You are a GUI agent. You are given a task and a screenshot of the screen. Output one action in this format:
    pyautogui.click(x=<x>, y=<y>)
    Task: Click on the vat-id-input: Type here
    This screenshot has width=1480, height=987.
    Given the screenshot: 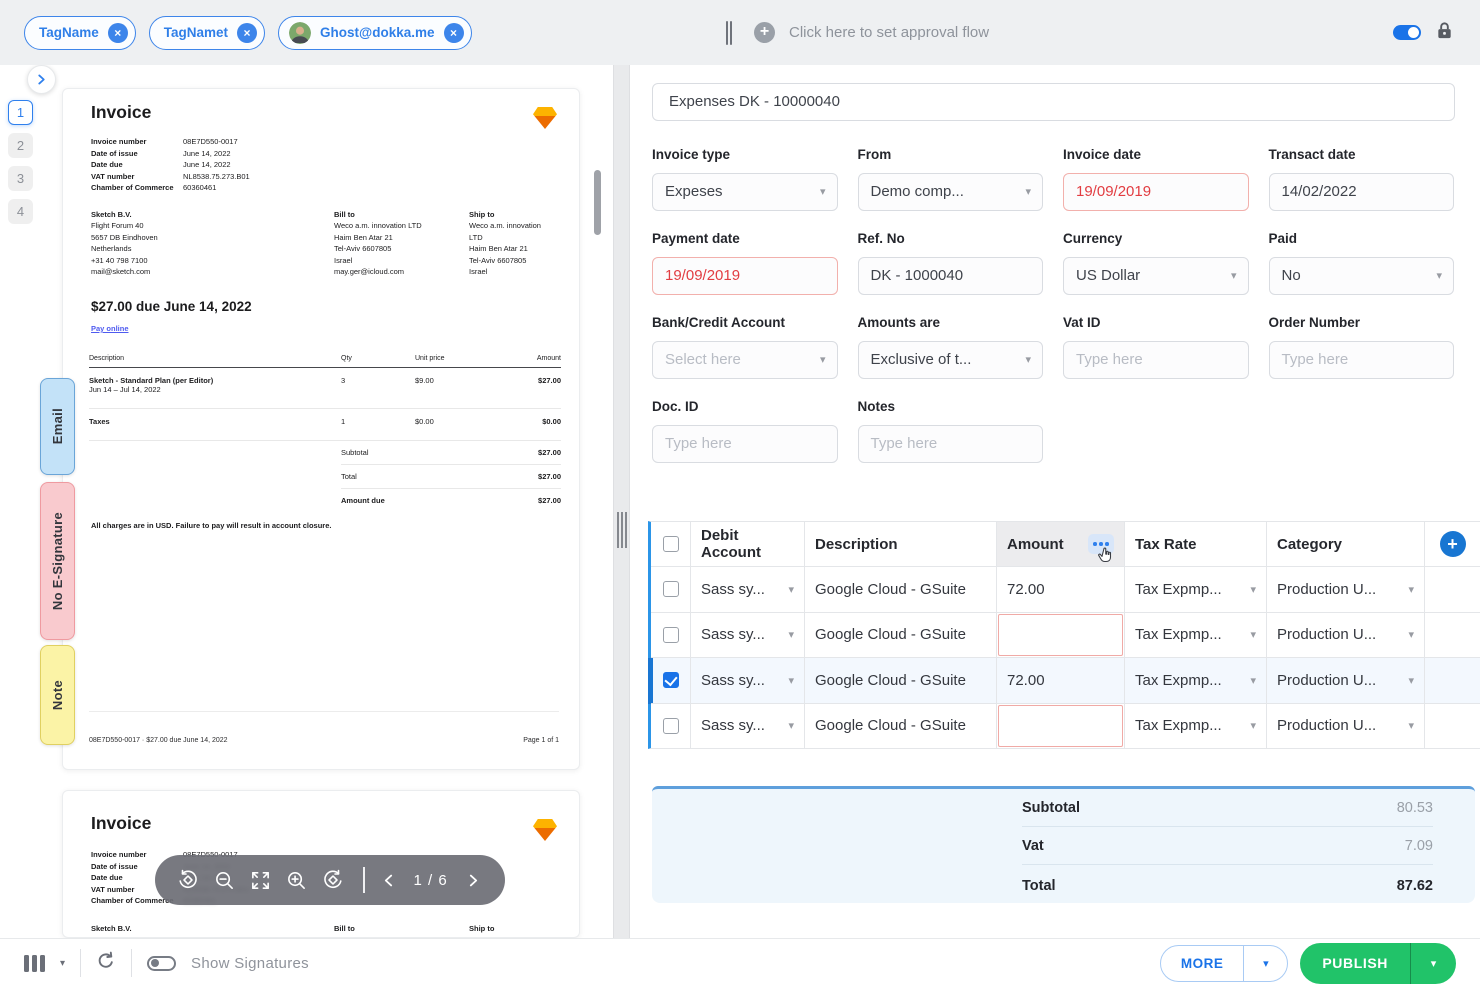 What is the action you would take?
    pyautogui.click(x=1156, y=360)
    